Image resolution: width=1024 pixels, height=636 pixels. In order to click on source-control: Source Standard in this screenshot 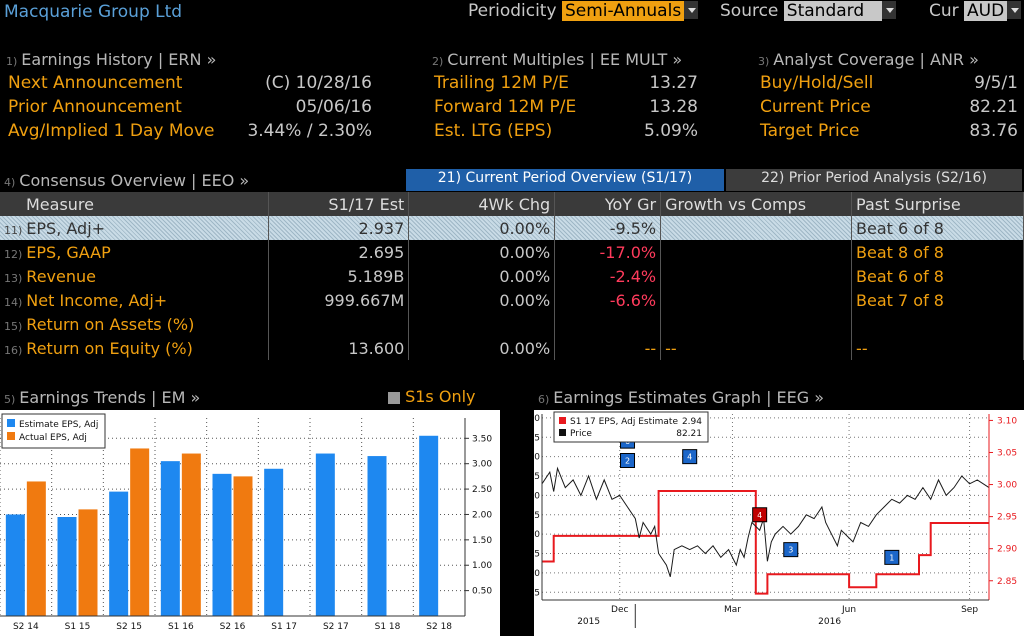, I will do `click(808, 11)`.